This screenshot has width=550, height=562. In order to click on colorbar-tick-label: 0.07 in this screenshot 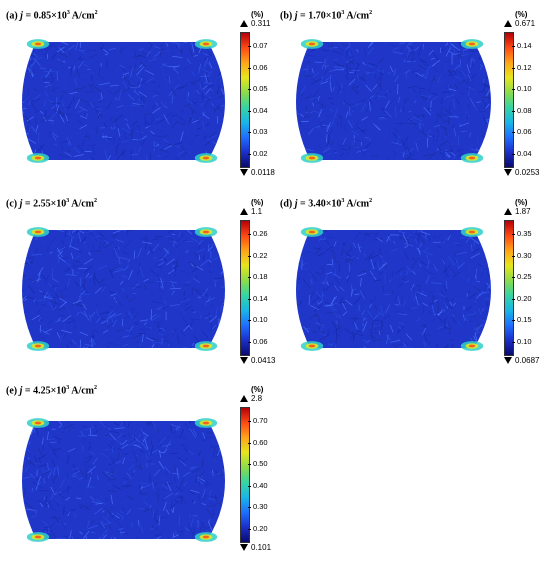, I will do `click(260, 45)`.